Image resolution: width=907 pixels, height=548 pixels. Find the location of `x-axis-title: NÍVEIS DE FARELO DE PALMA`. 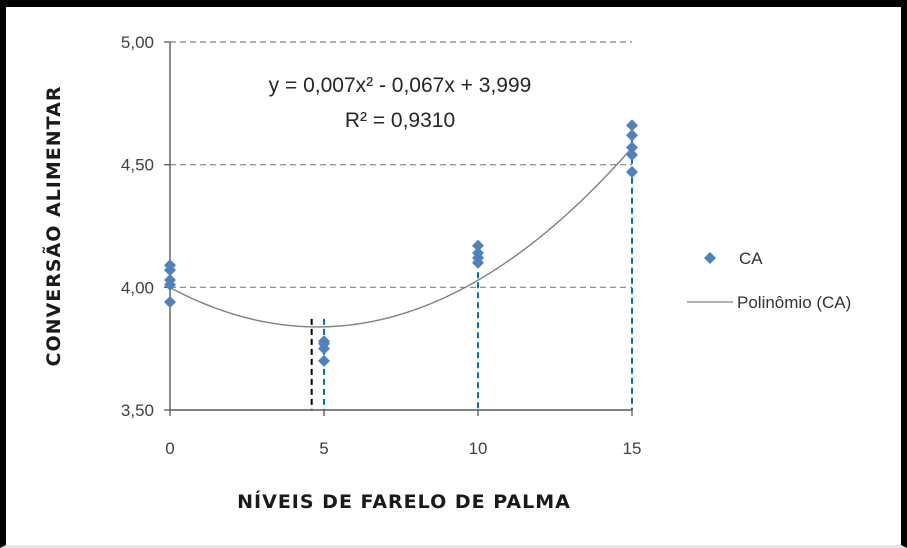

x-axis-title: NÍVEIS DE FARELO DE PALMA is located at coordinates (404, 501).